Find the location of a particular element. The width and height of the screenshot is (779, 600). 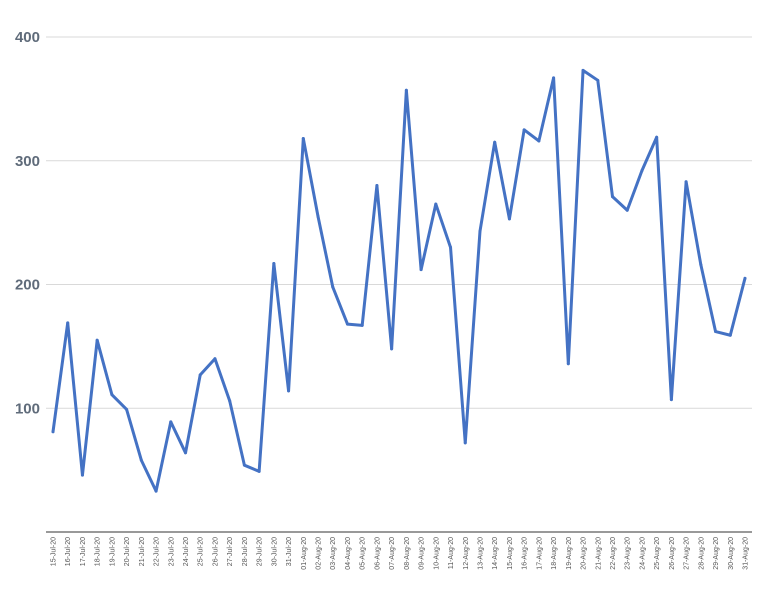

x-tick-label: 08-Aug-20 is located at coordinates (407, 553).